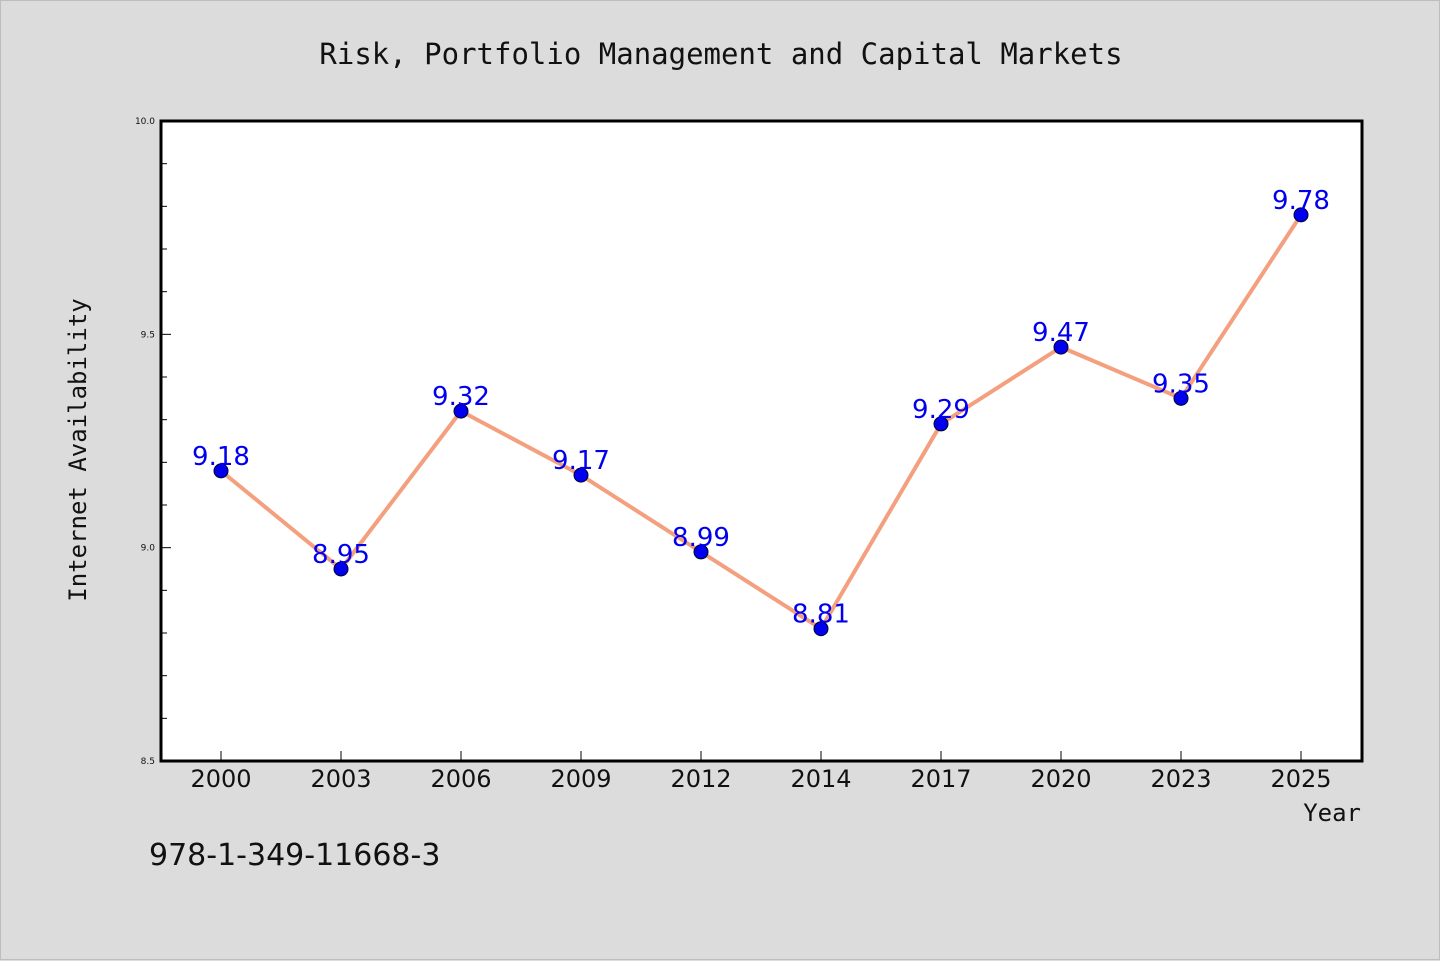  I want to click on x-axis-label: Year, so click(1332, 813).